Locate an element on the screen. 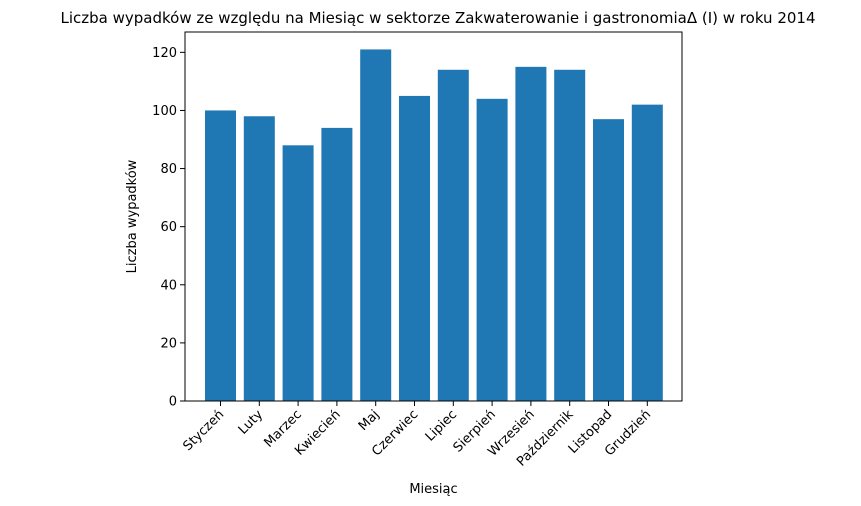 The width and height of the screenshot is (861, 506). x-tick-label: Lipiec is located at coordinates (441, 425).